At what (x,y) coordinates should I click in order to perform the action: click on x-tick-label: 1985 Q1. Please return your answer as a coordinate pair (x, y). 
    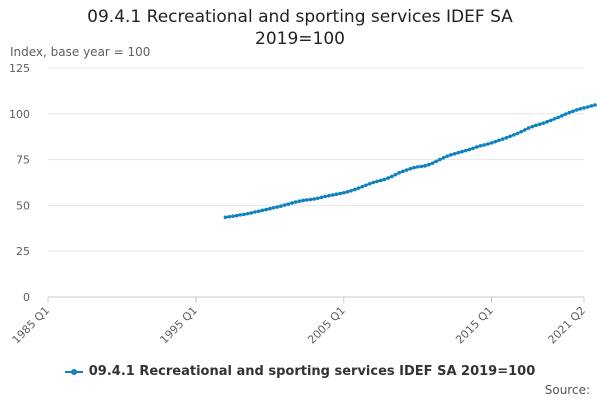
    Looking at the image, I should click on (31, 325).